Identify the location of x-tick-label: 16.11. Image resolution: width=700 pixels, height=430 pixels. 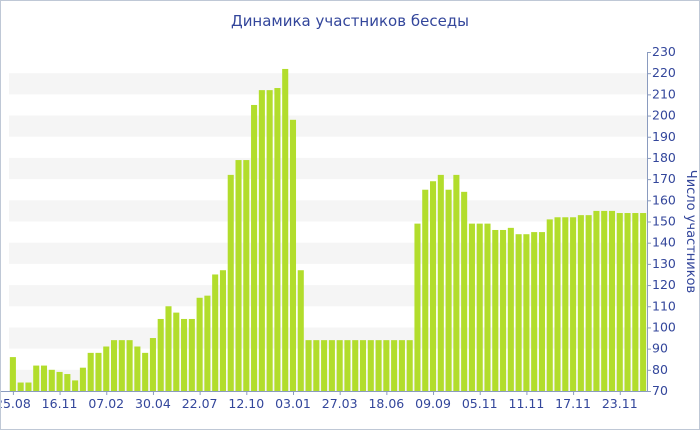
(60, 403).